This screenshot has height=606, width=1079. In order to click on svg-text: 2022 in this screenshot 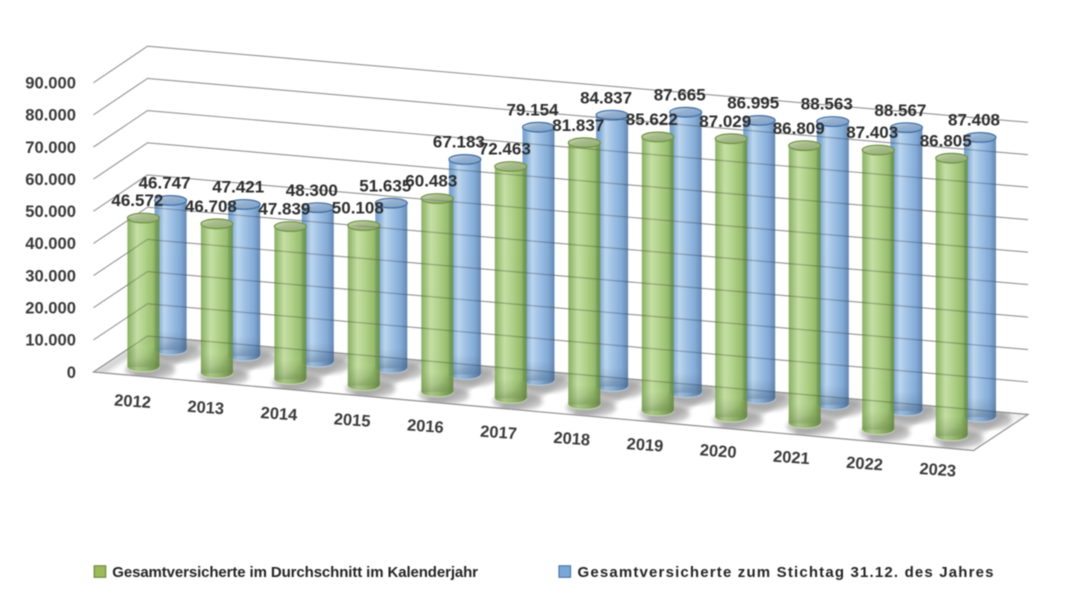, I will do `click(865, 464)`.